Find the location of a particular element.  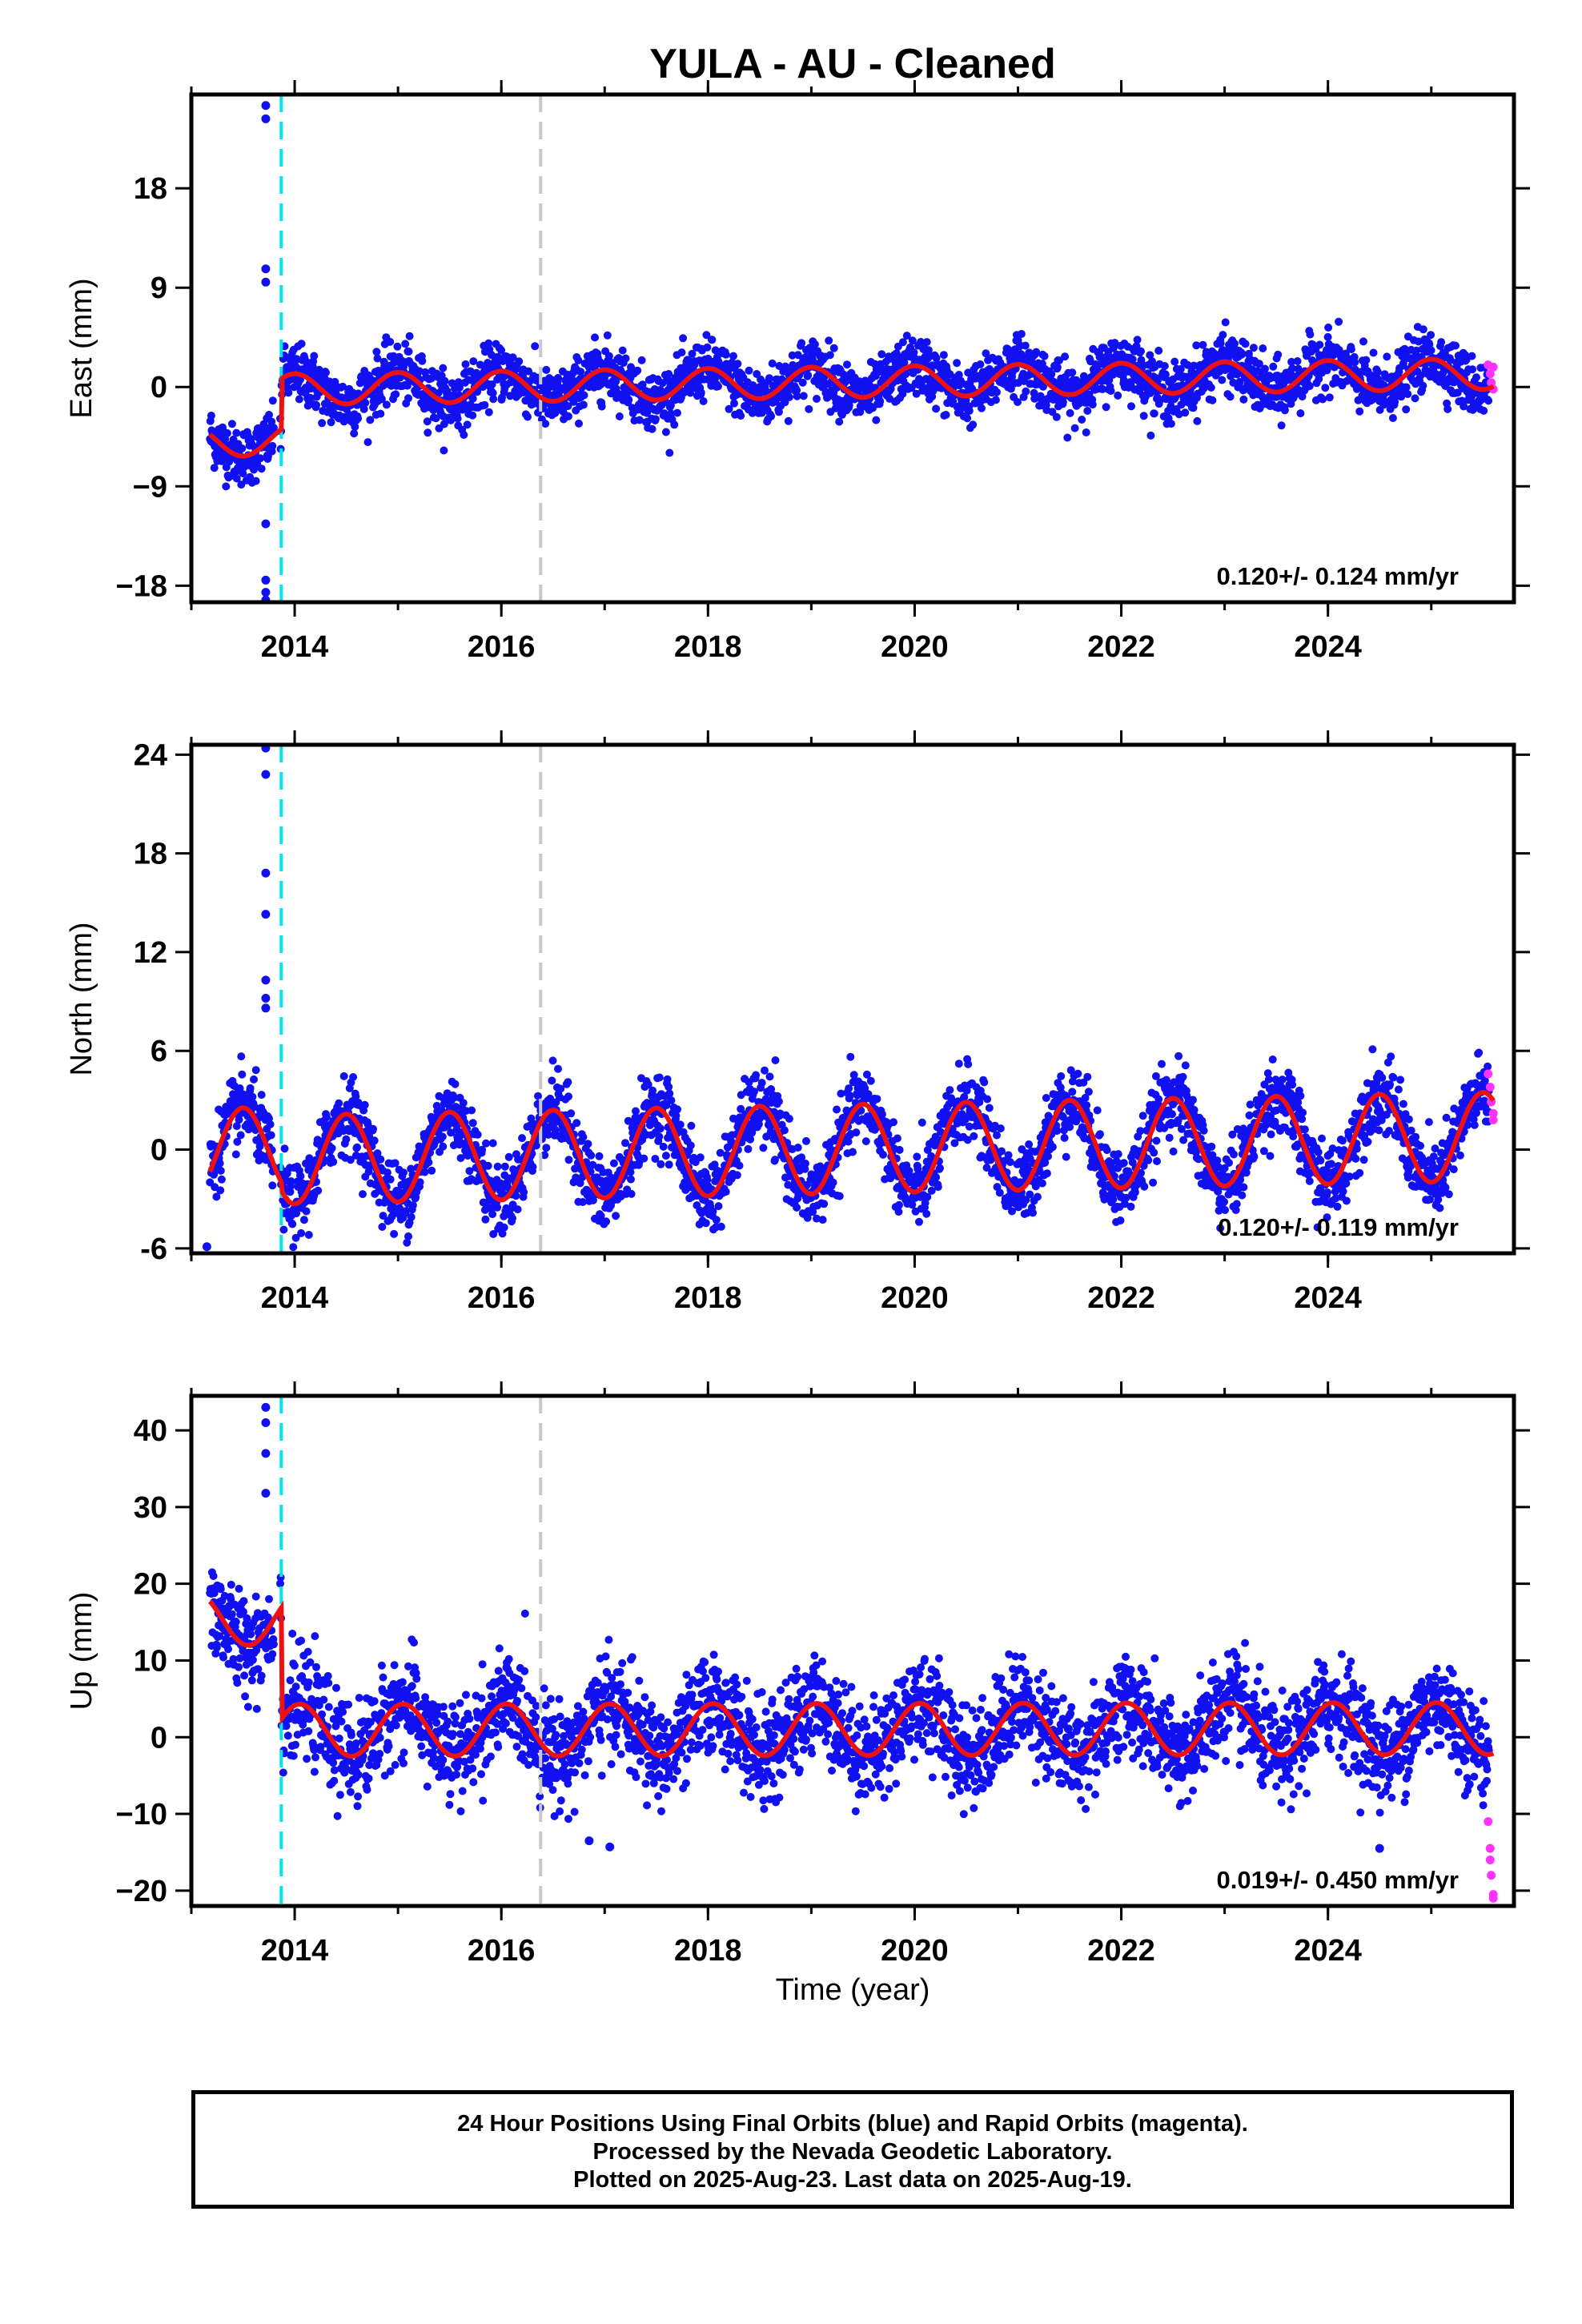

y-axis-label-0: East (mm) is located at coordinates (81, 348).